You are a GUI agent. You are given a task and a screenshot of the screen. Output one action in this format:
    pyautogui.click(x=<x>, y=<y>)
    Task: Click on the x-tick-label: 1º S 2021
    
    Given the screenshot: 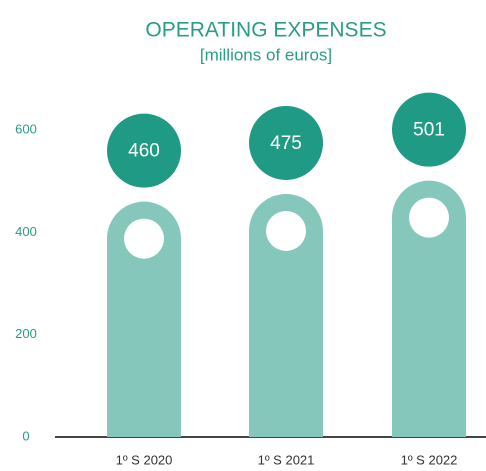 What is the action you would take?
    pyautogui.click(x=286, y=459)
    